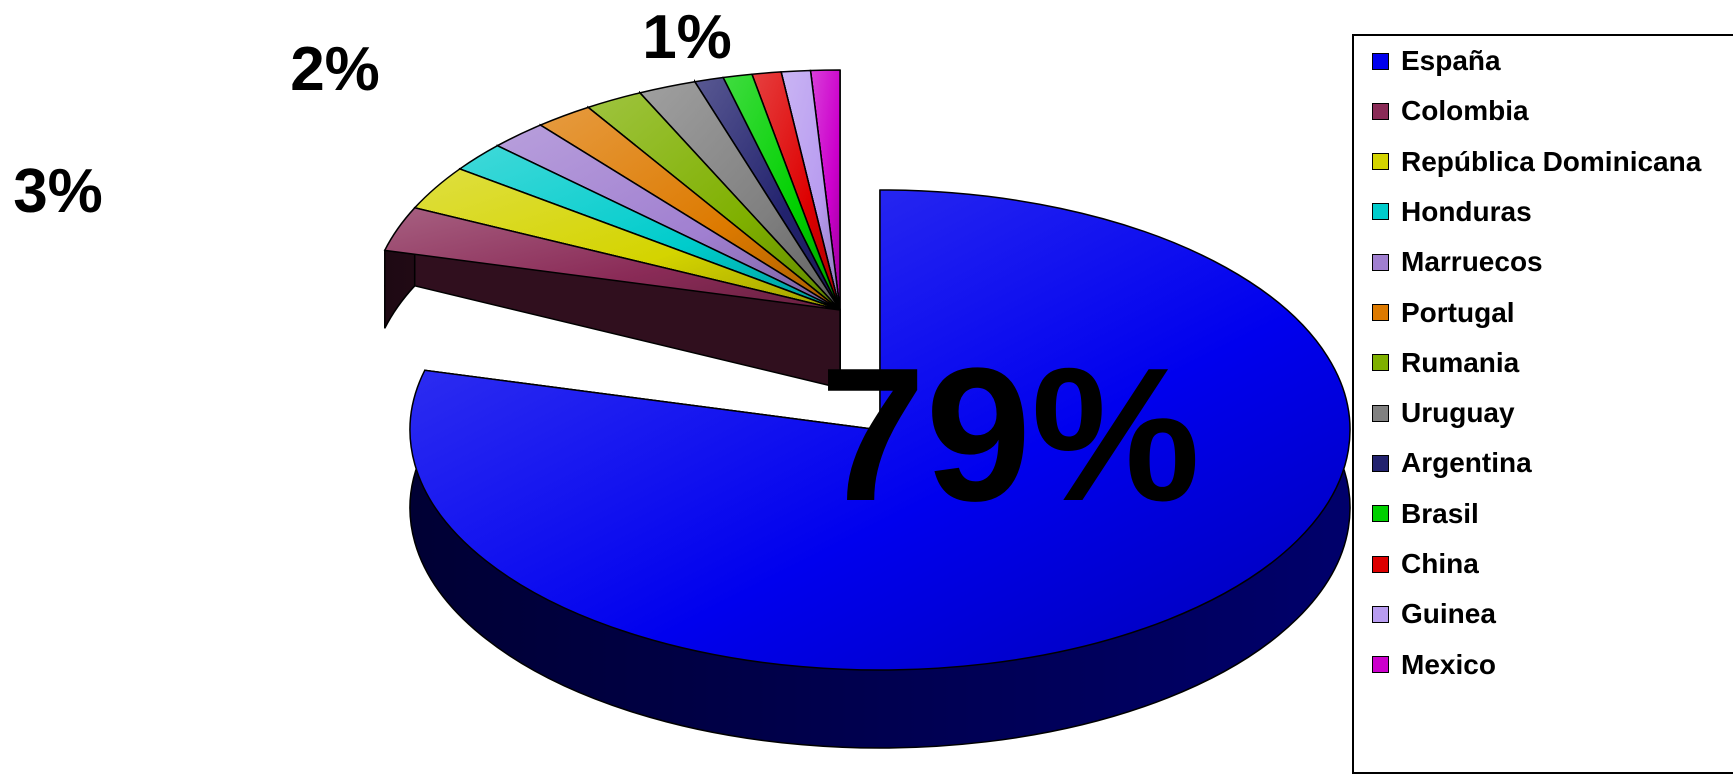 The width and height of the screenshot is (1733, 774). What do you see at coordinates (1472, 262) in the screenshot?
I see `legend-label: Marruecos` at bounding box center [1472, 262].